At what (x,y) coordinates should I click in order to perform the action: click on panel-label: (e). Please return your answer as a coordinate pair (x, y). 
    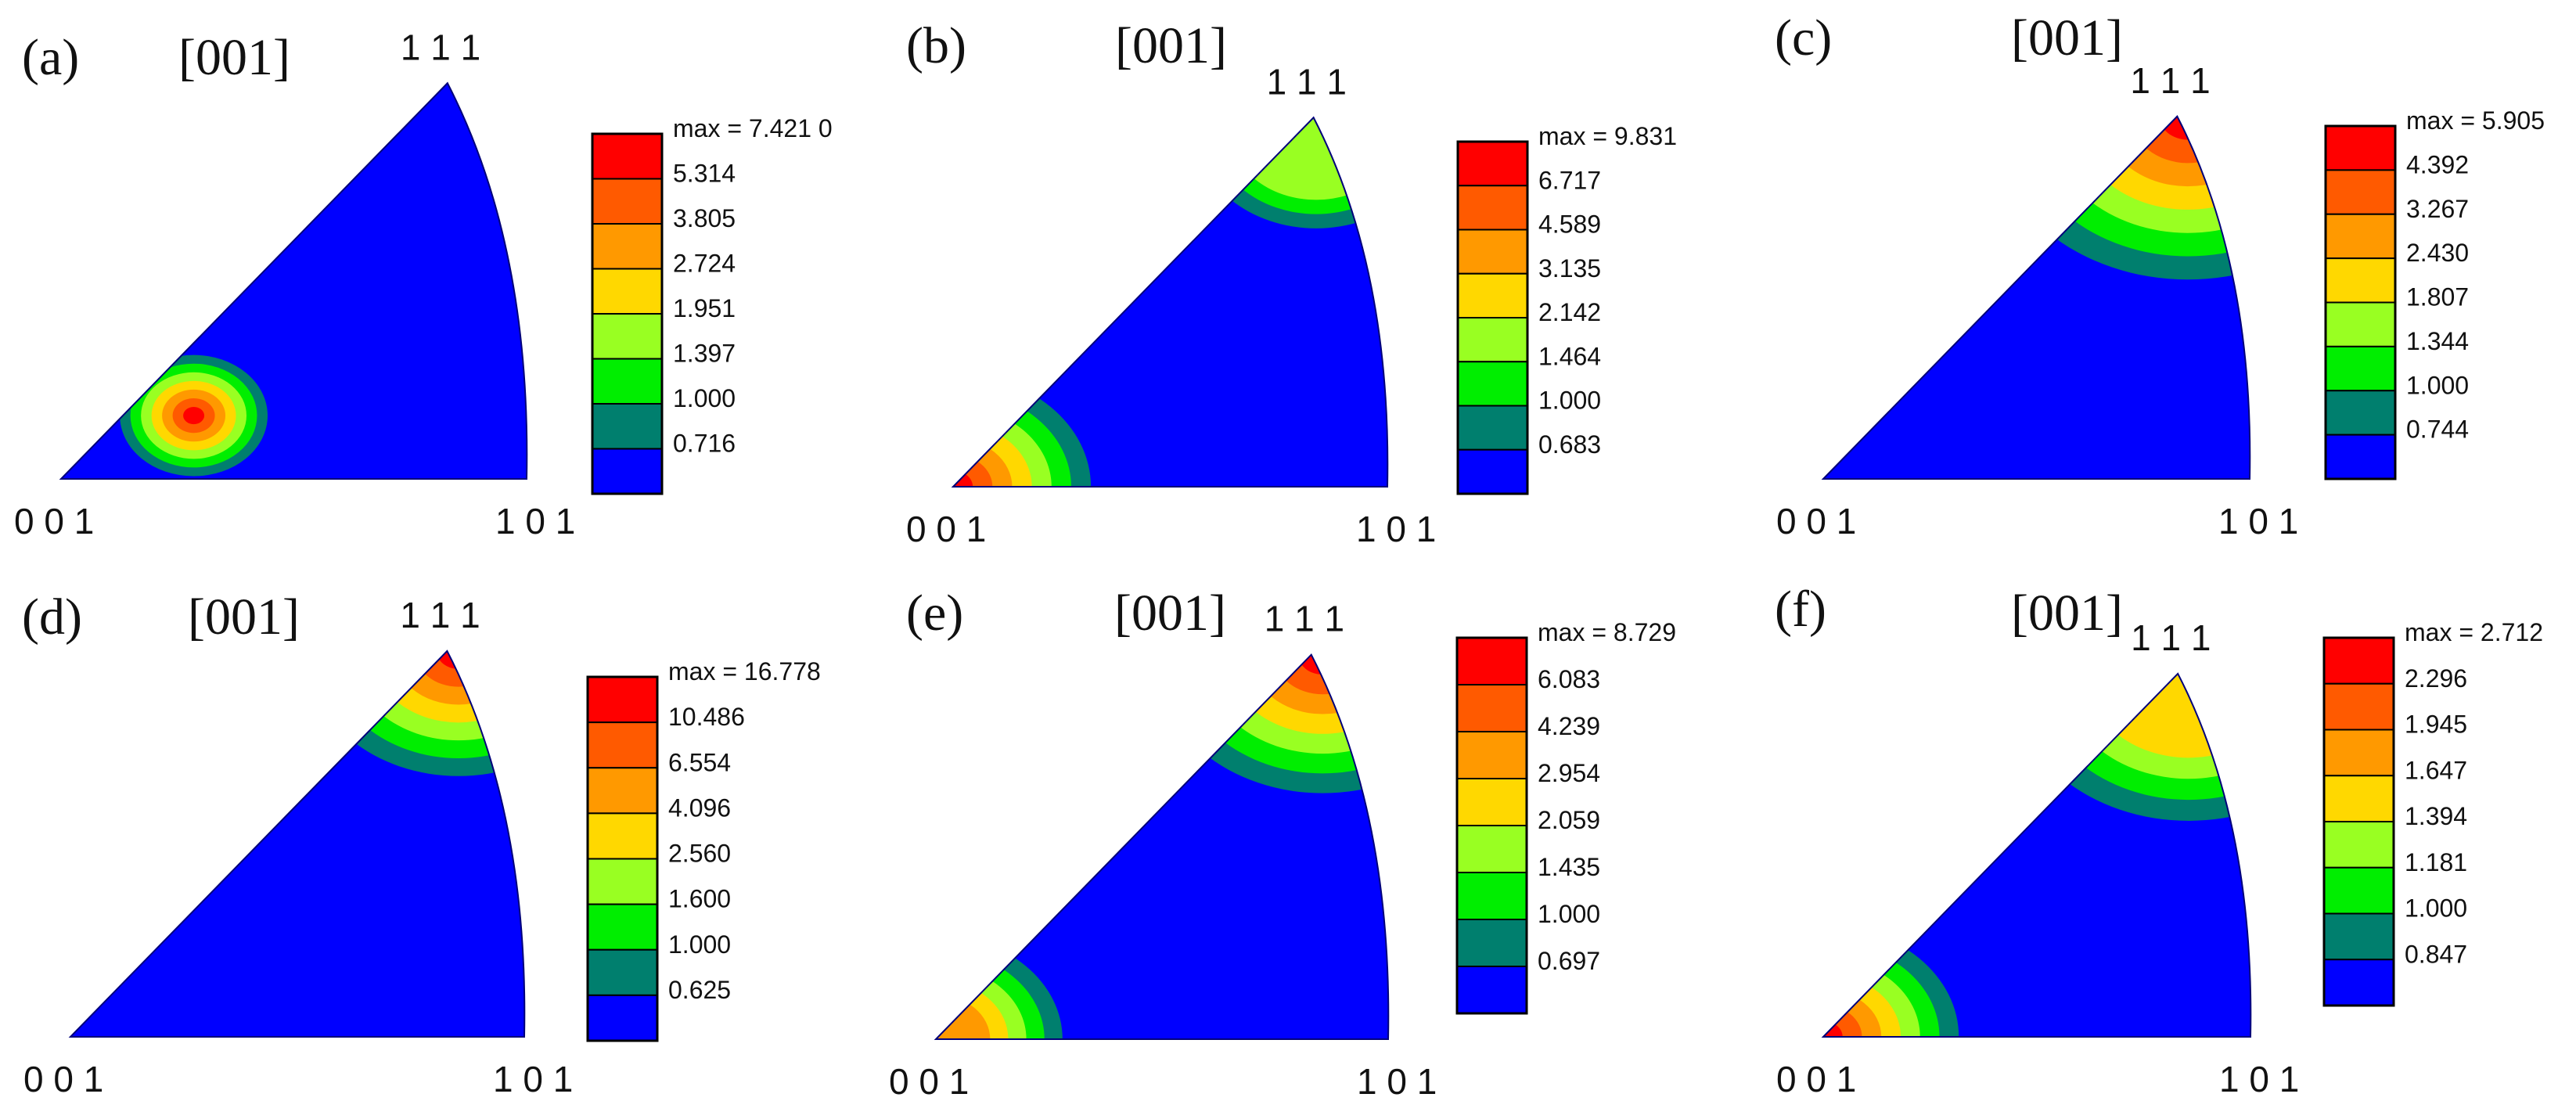
    Looking at the image, I should click on (934, 613).